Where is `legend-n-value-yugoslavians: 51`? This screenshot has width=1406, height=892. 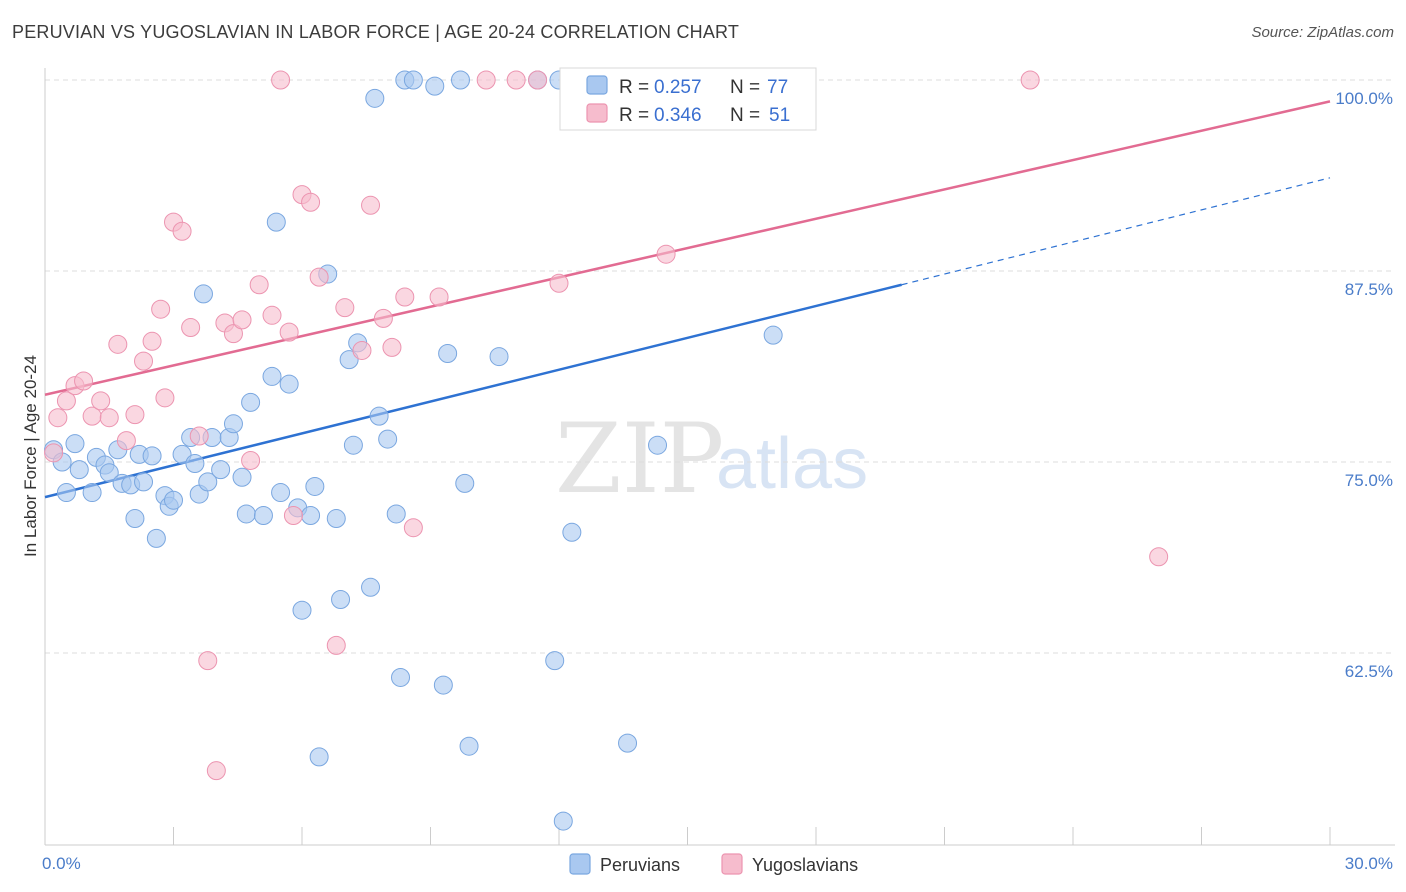 legend-n-value-yugoslavians: 51 is located at coordinates (779, 115).